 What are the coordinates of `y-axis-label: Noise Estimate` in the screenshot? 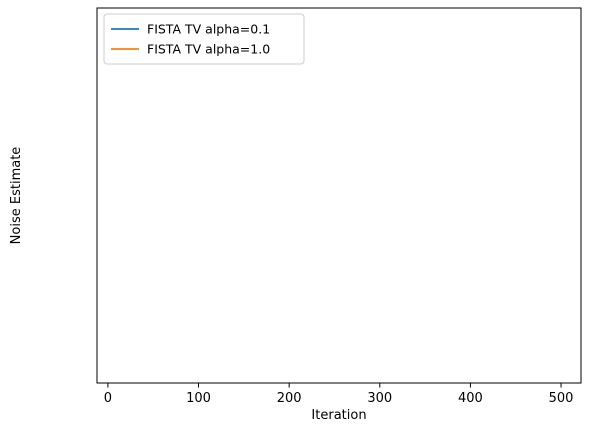 It's located at (16, 196).